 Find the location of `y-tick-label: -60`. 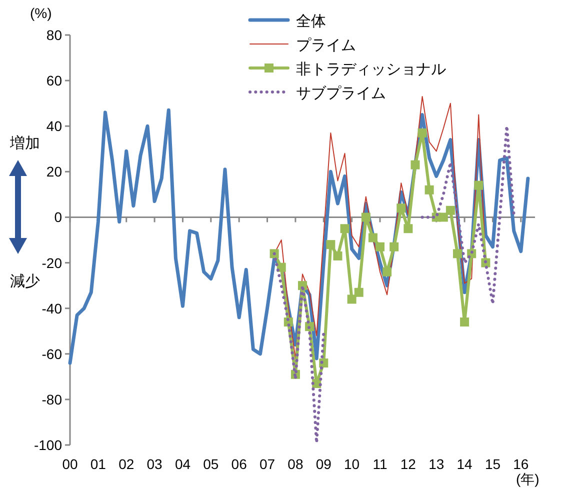

y-tick-label: -60 is located at coordinates (52, 354).